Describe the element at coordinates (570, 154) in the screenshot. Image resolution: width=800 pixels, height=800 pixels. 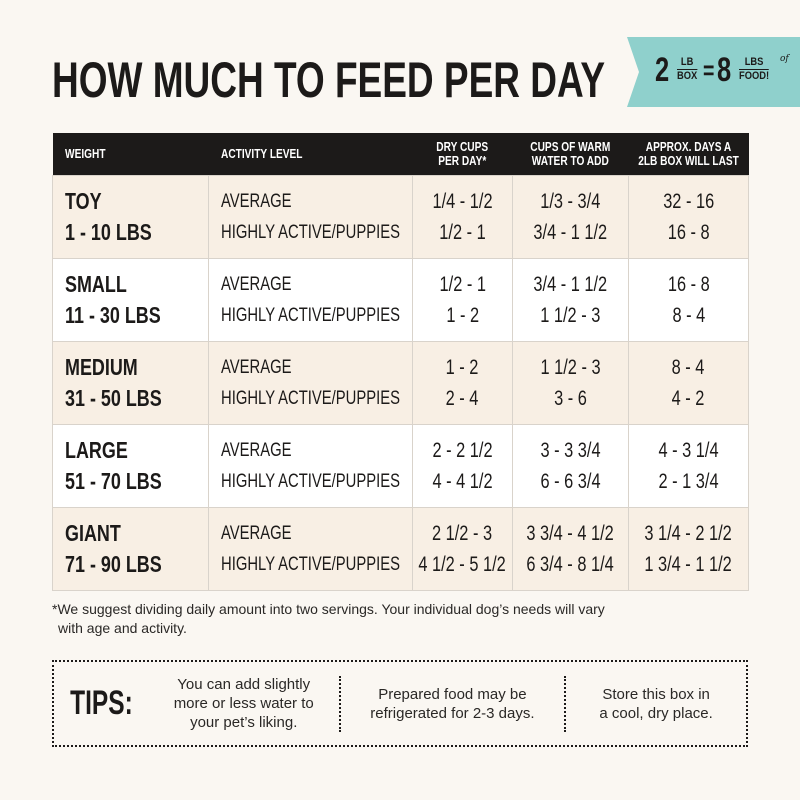
I see `column-header: CUPS OF WARM WATER TO ADD` at that location.